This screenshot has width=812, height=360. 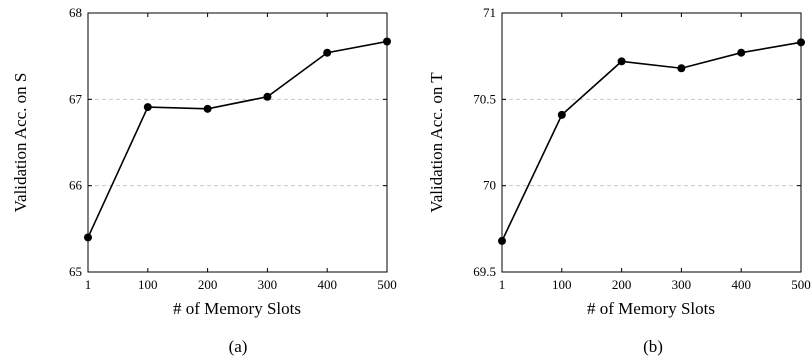 What do you see at coordinates (489, 185) in the screenshot?
I see `y-tick-label: 70` at bounding box center [489, 185].